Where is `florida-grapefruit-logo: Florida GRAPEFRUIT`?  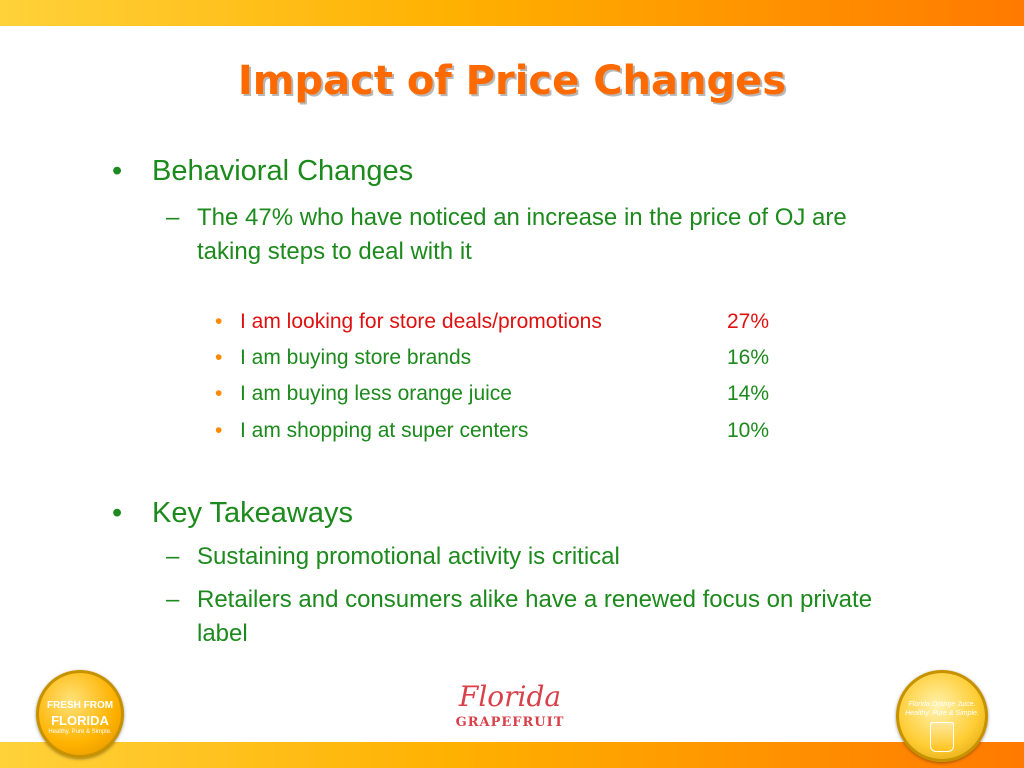
florida-grapefruit-logo: Florida GRAPEFRUIT is located at coordinates (510, 708).